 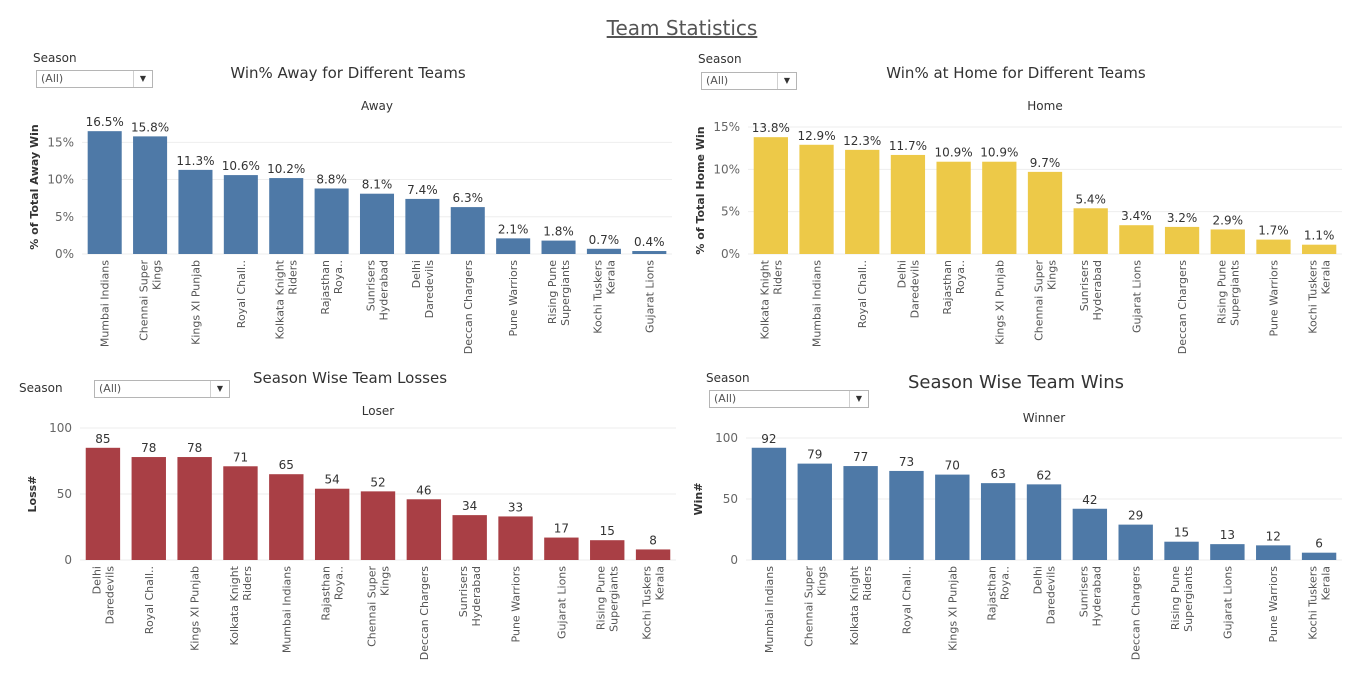 I want to click on x-tick-label-group: Gujarat Lions, so click(x=1136, y=296).